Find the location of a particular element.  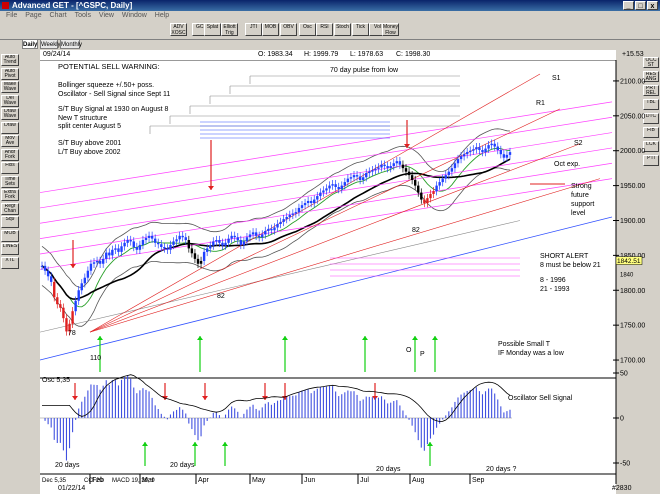

tab-weekly: Weekly is located at coordinates (50, 44).